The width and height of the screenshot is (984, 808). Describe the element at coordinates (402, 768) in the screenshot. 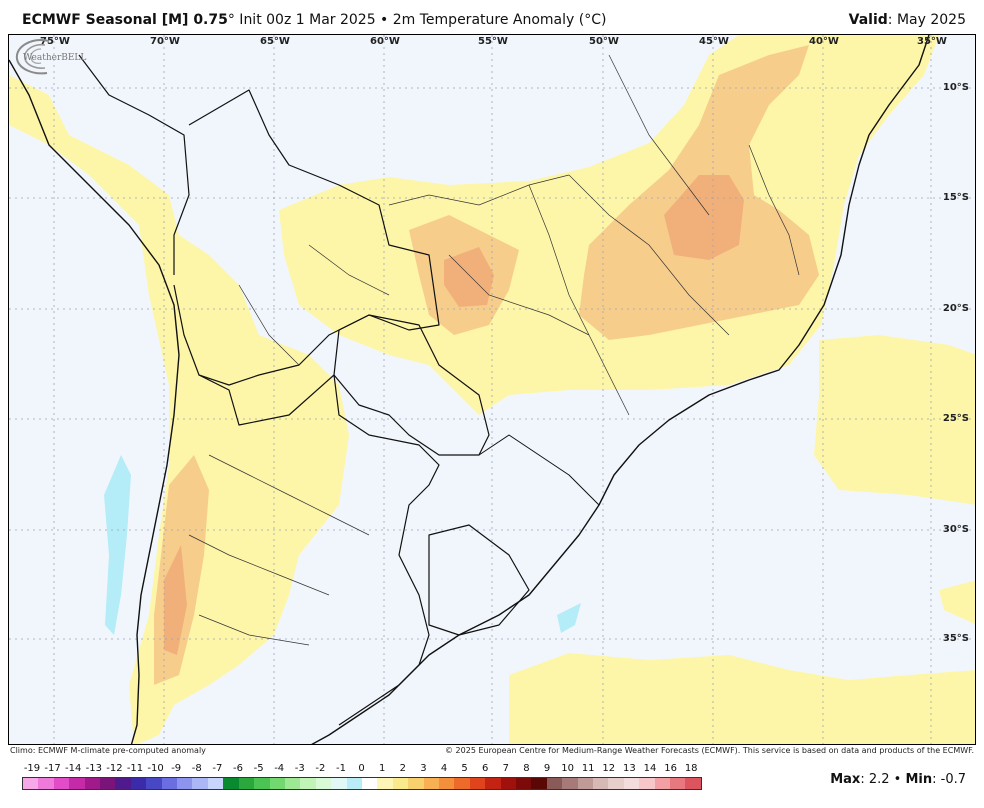

I see `colorbar-tick-label: 2` at that location.